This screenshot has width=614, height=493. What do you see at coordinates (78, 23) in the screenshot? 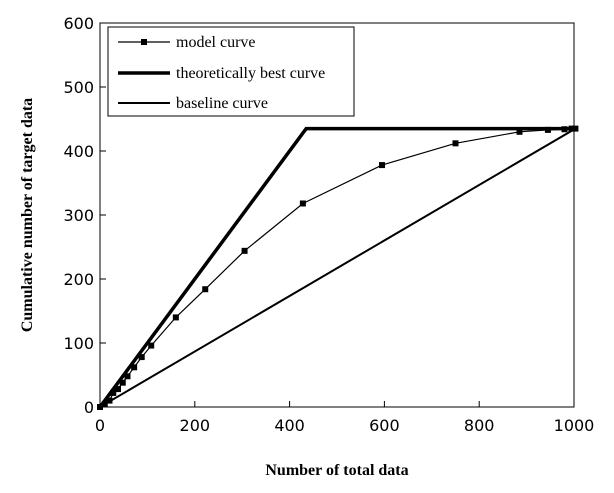
I see `y-tick-label: 600` at bounding box center [78, 23].